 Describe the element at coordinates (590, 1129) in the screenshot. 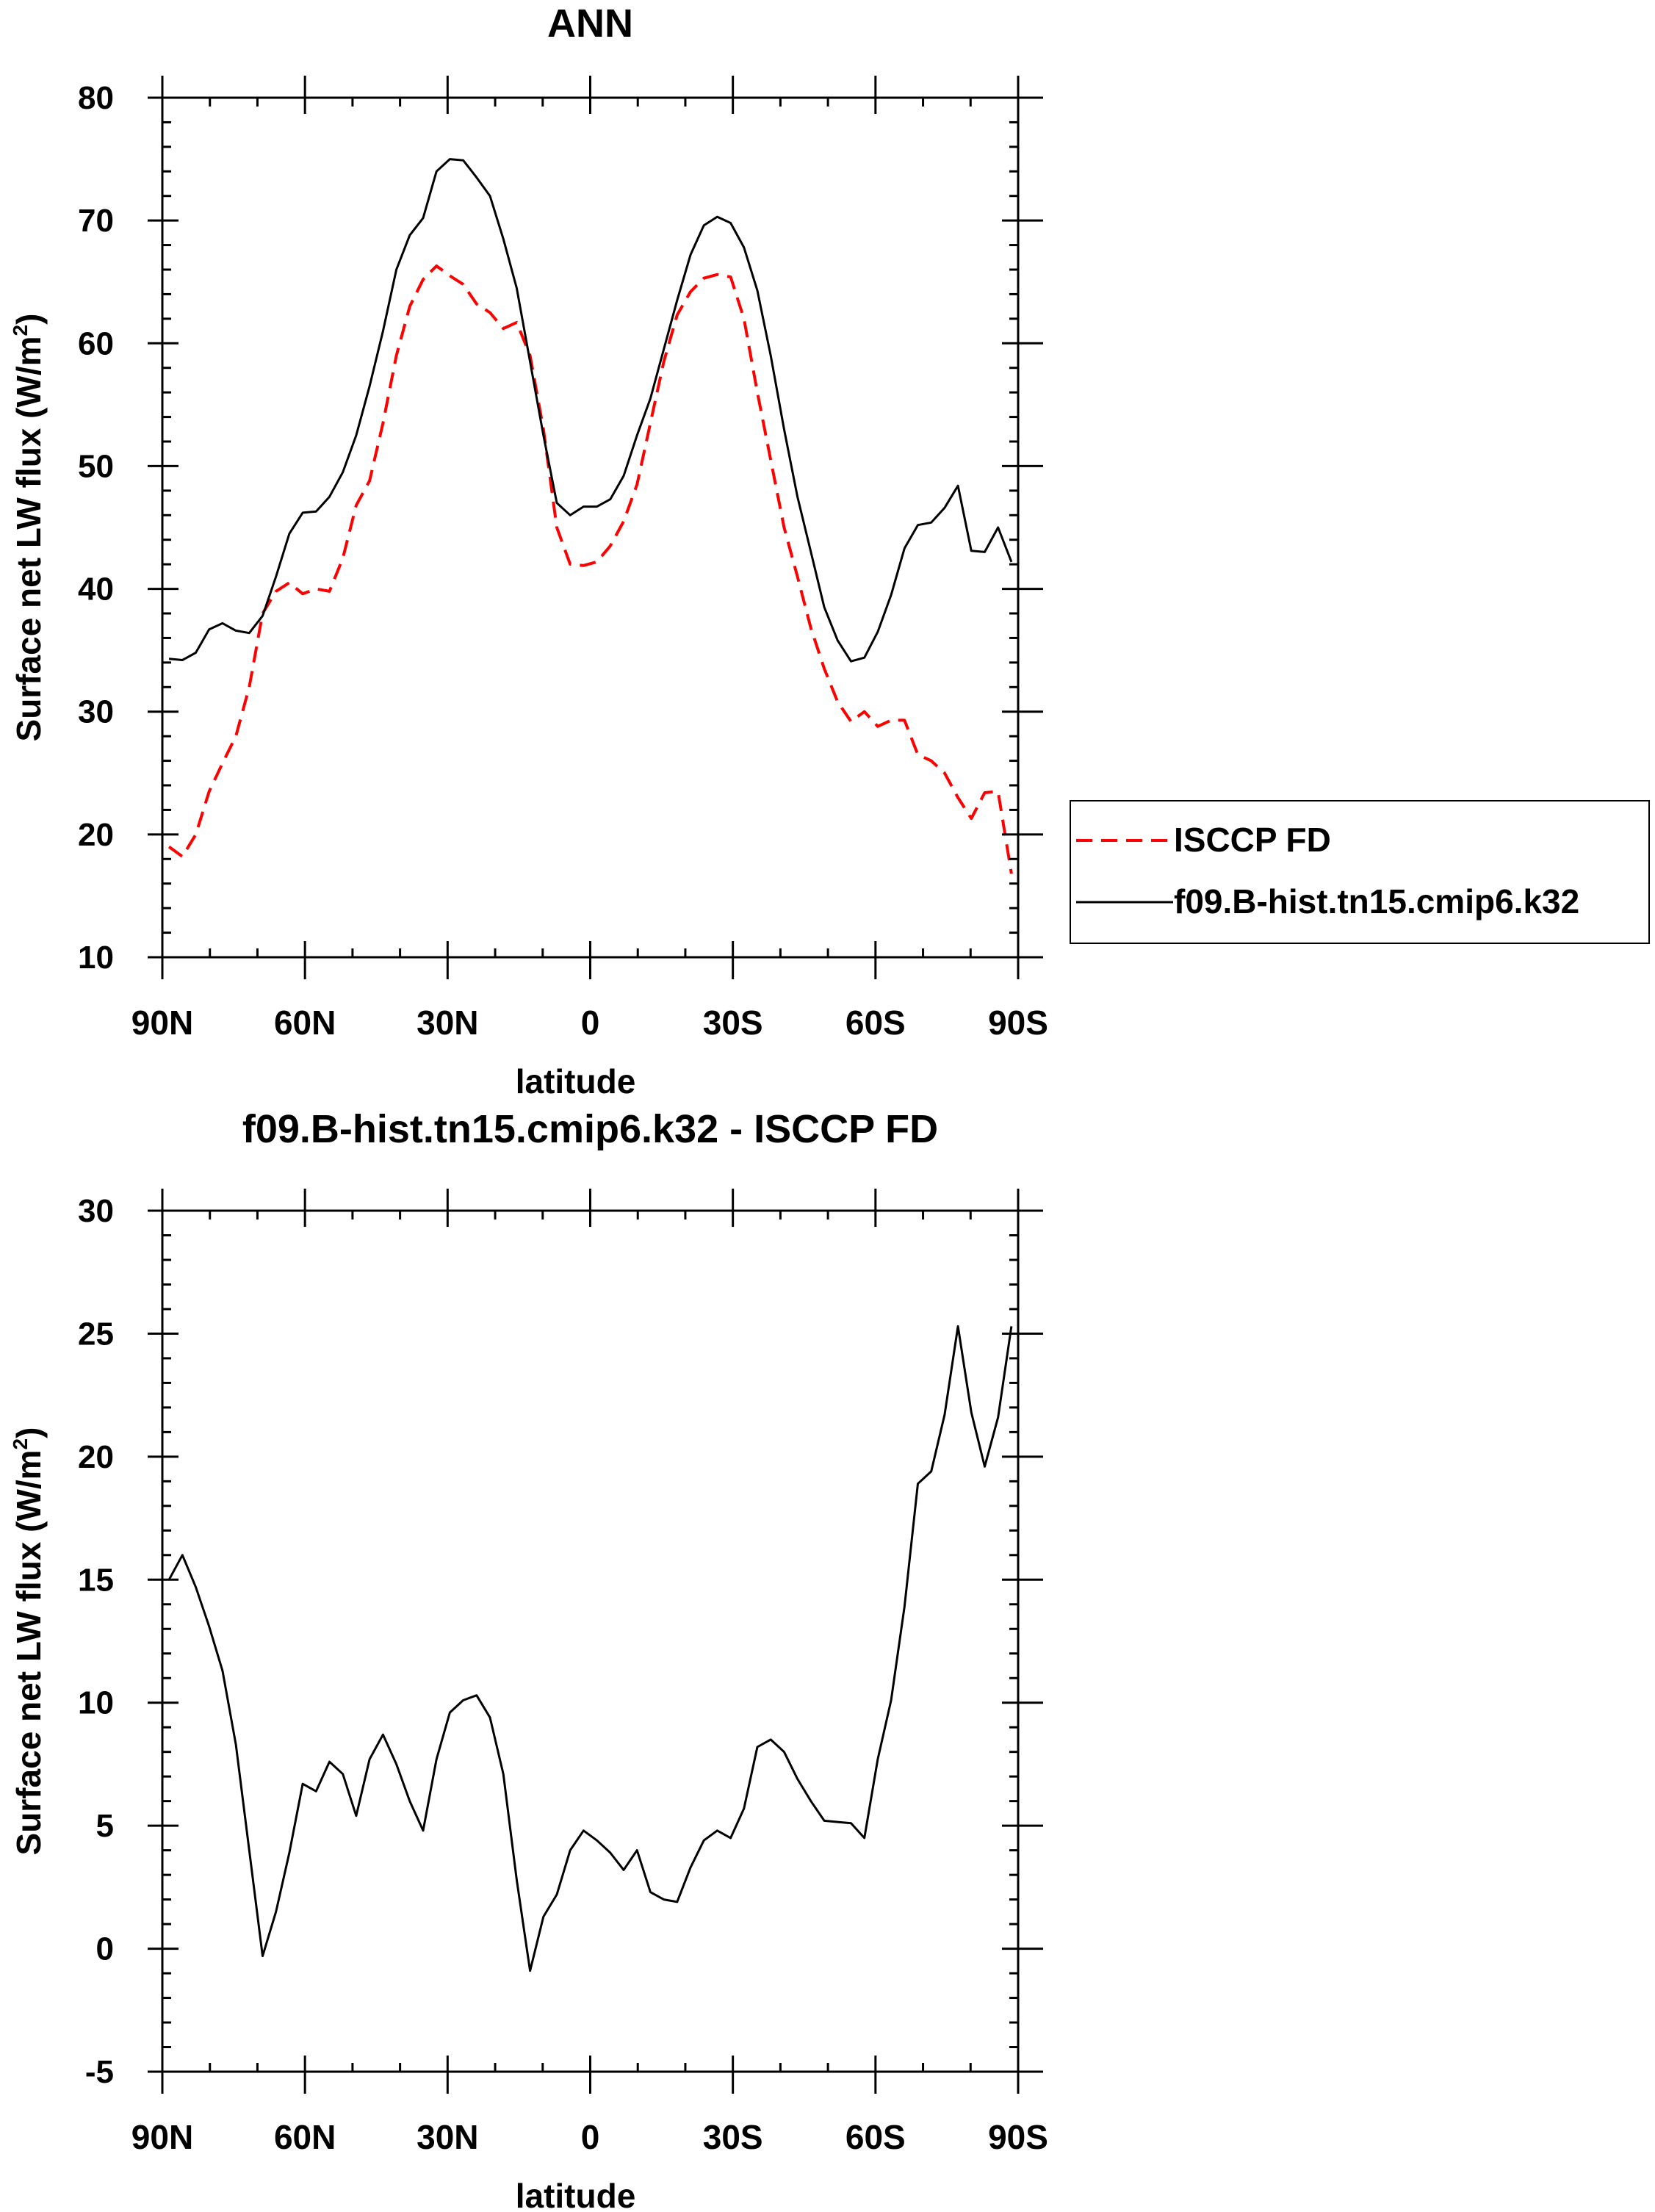

I see `plot-title: f09.B-hist.tn15.cmip6.k32 - ISCCP FD` at that location.